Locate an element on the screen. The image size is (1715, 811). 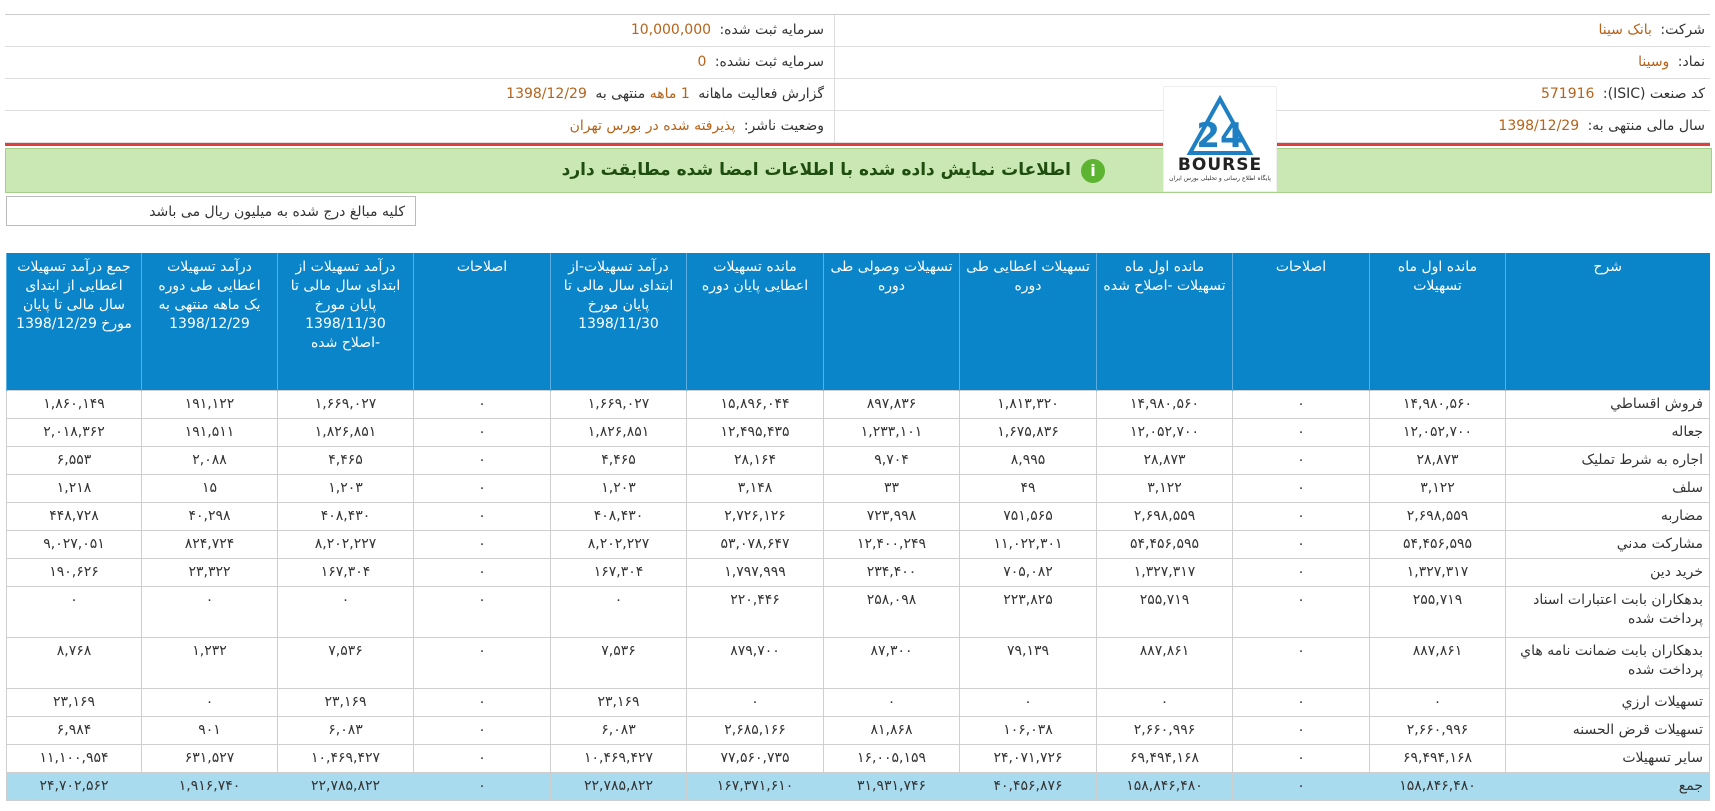
table-cell: ۱۲,۰۵۲,۷۰۰ is located at coordinates (1164, 432).